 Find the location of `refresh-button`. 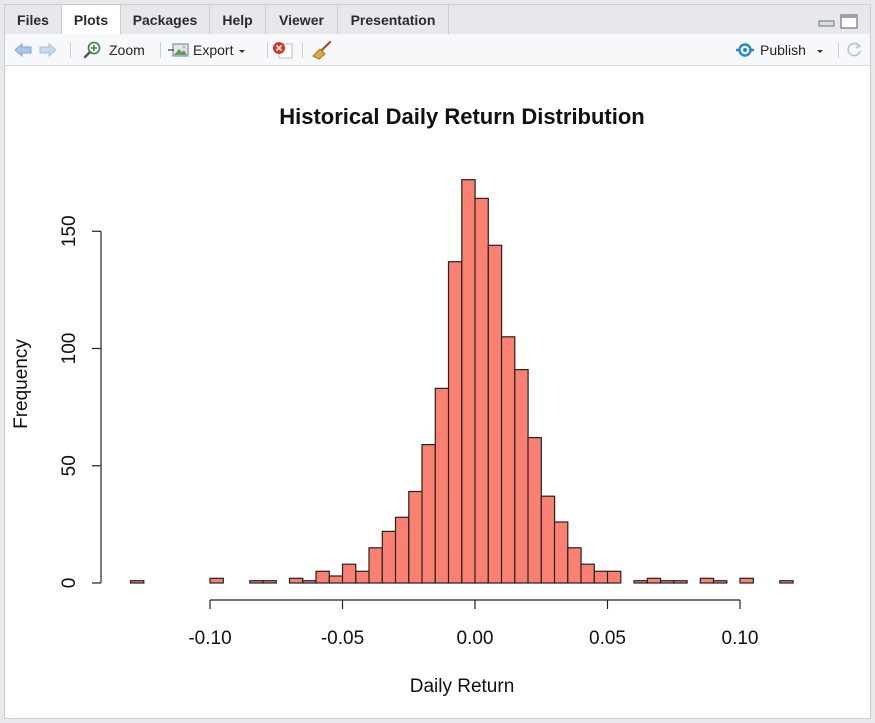

refresh-button is located at coordinates (854, 49).